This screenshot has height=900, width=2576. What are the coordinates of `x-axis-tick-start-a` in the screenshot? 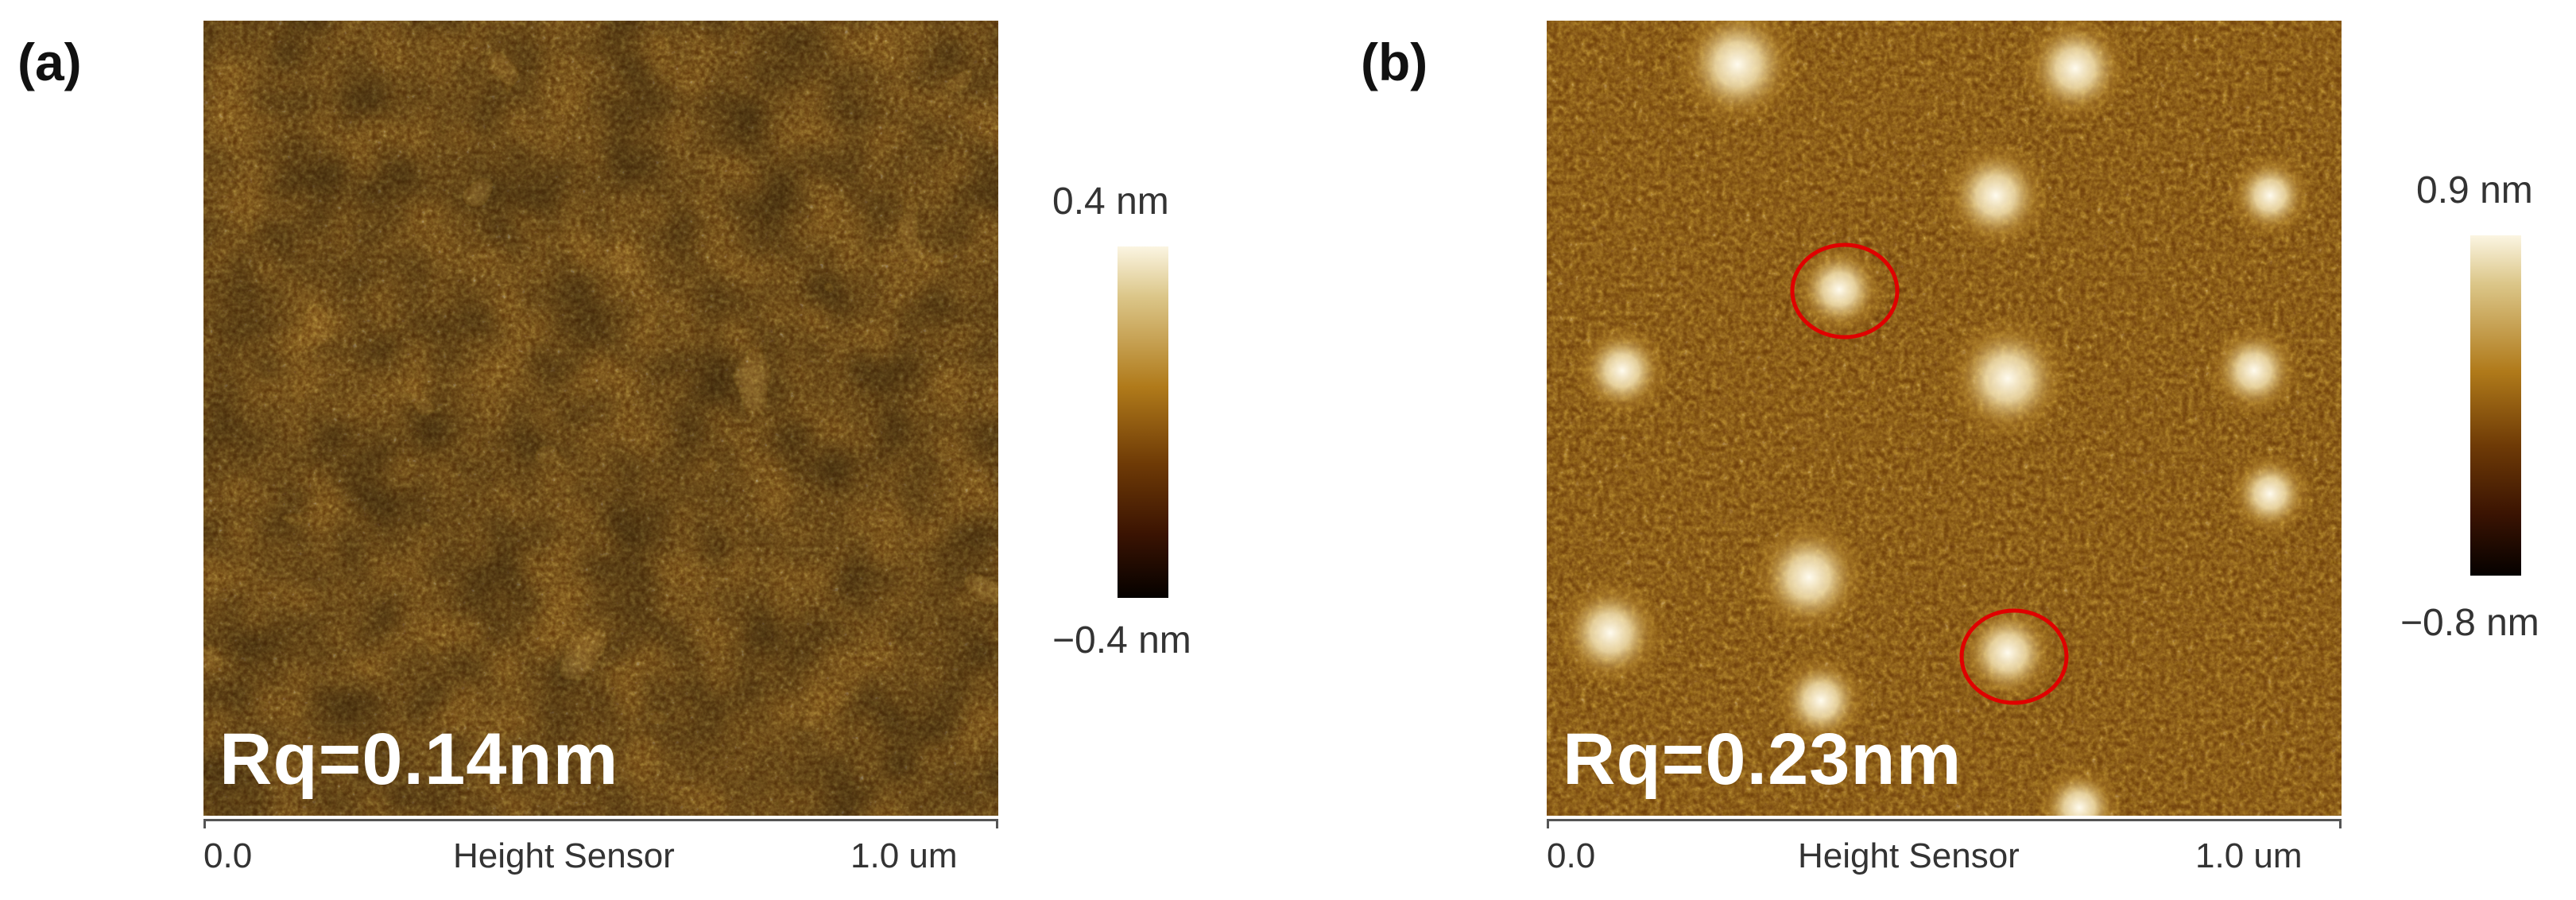 It's located at (204, 824).